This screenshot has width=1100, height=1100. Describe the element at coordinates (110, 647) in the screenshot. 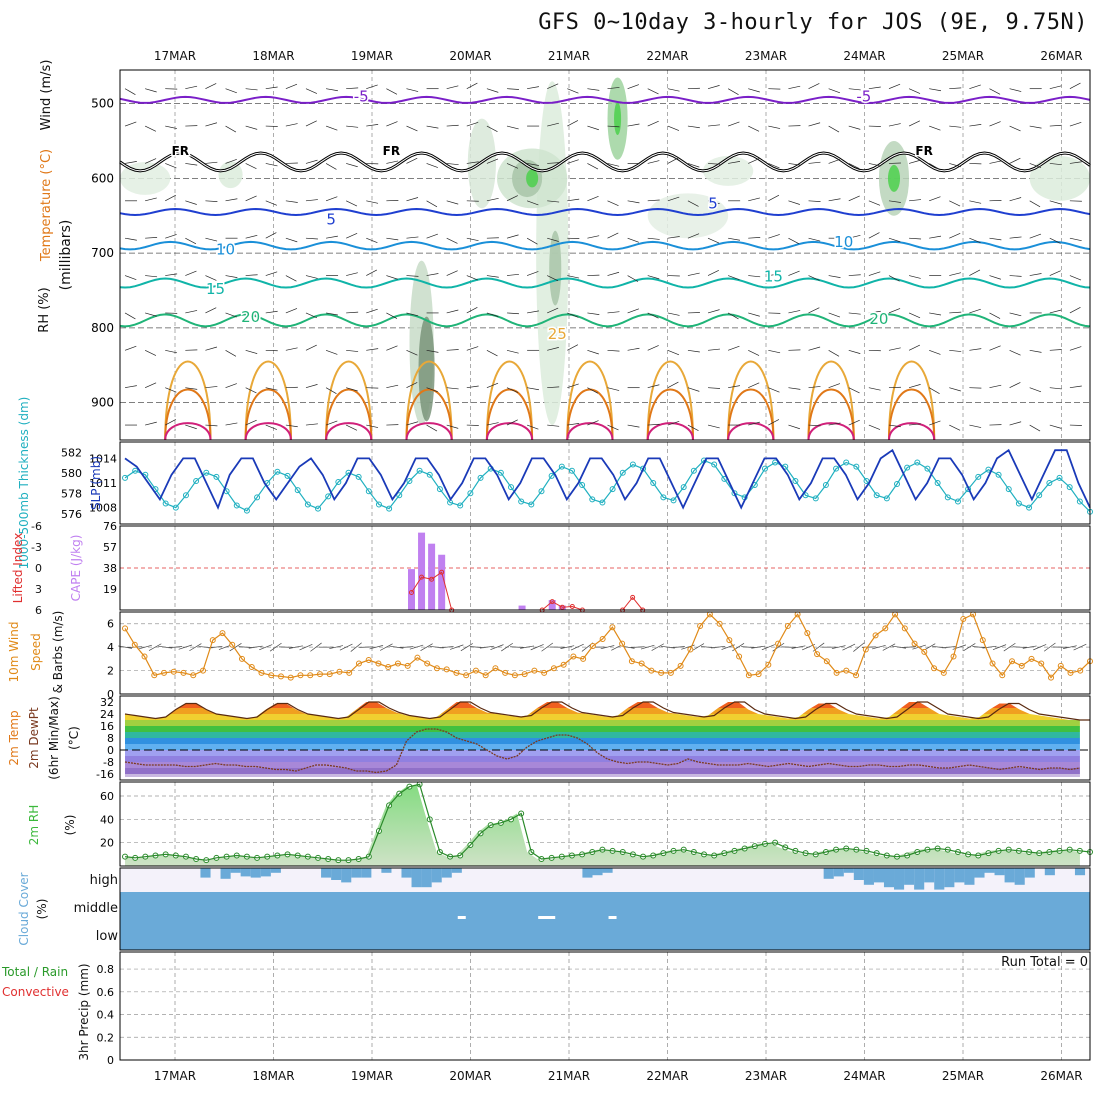

I see `wind-tick-label: 4` at that location.